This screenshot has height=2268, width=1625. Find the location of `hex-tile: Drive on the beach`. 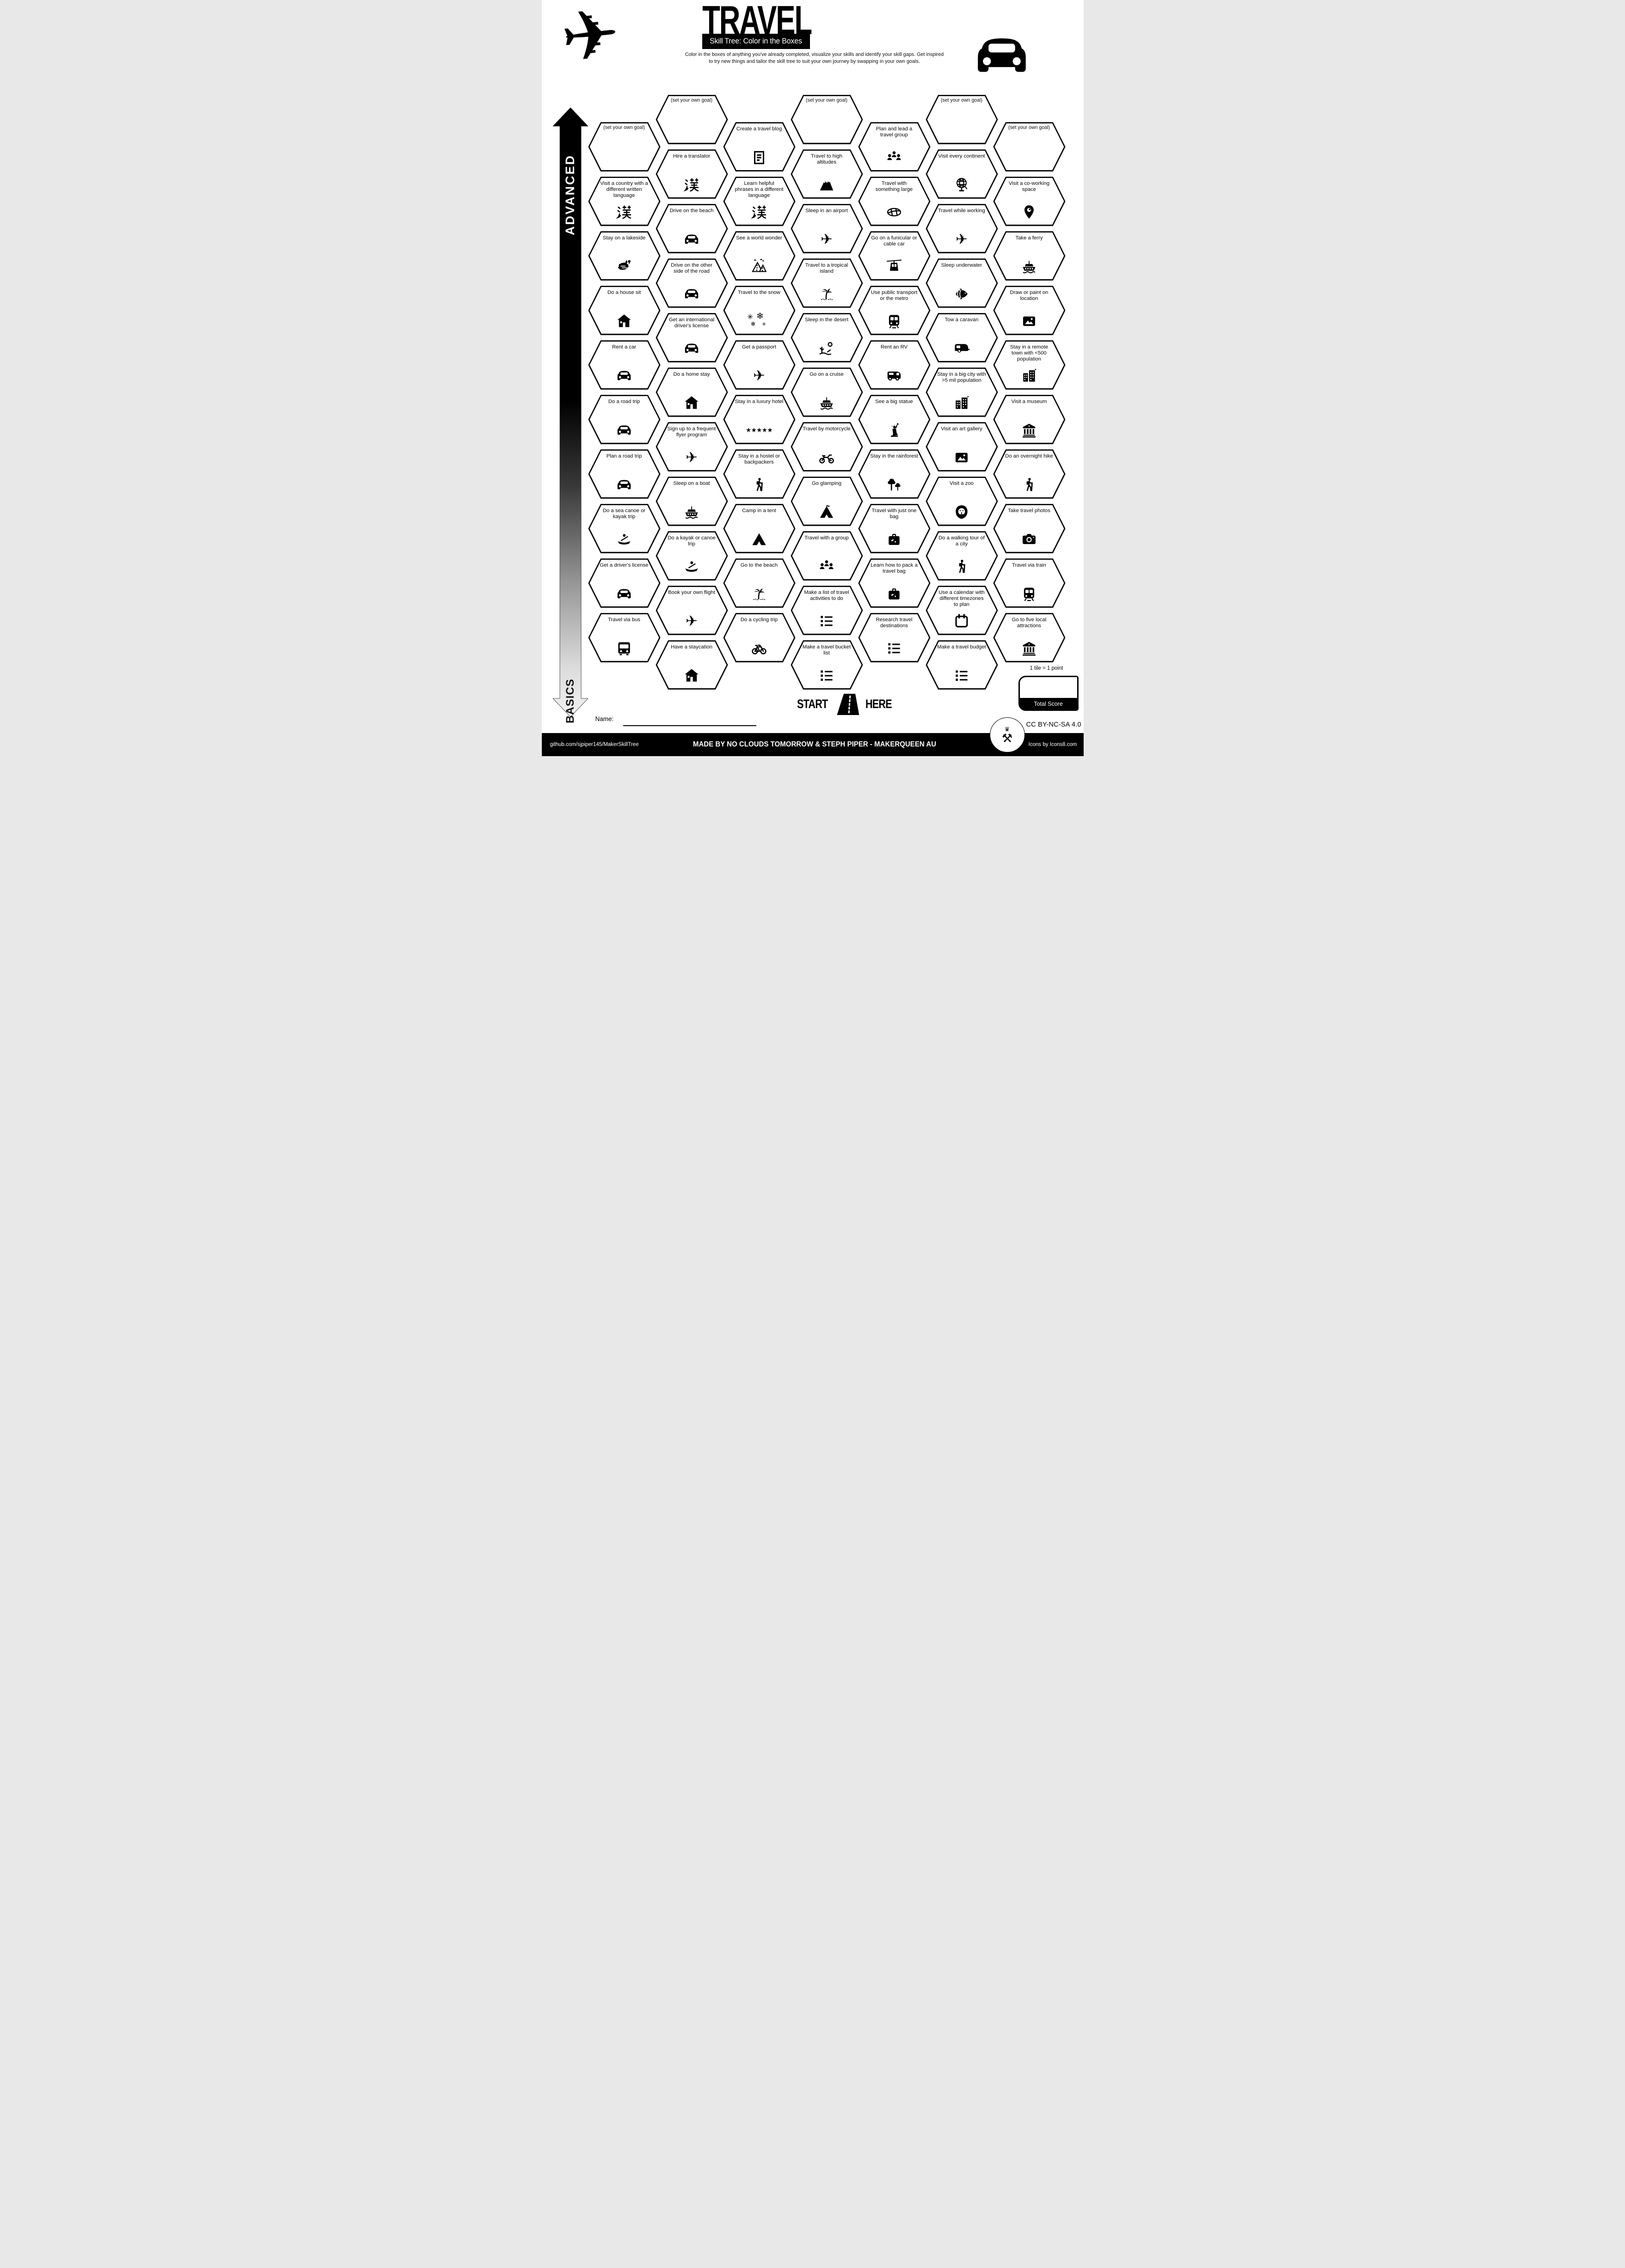

hex-tile: Drive on the beach is located at coordinates (692, 229).